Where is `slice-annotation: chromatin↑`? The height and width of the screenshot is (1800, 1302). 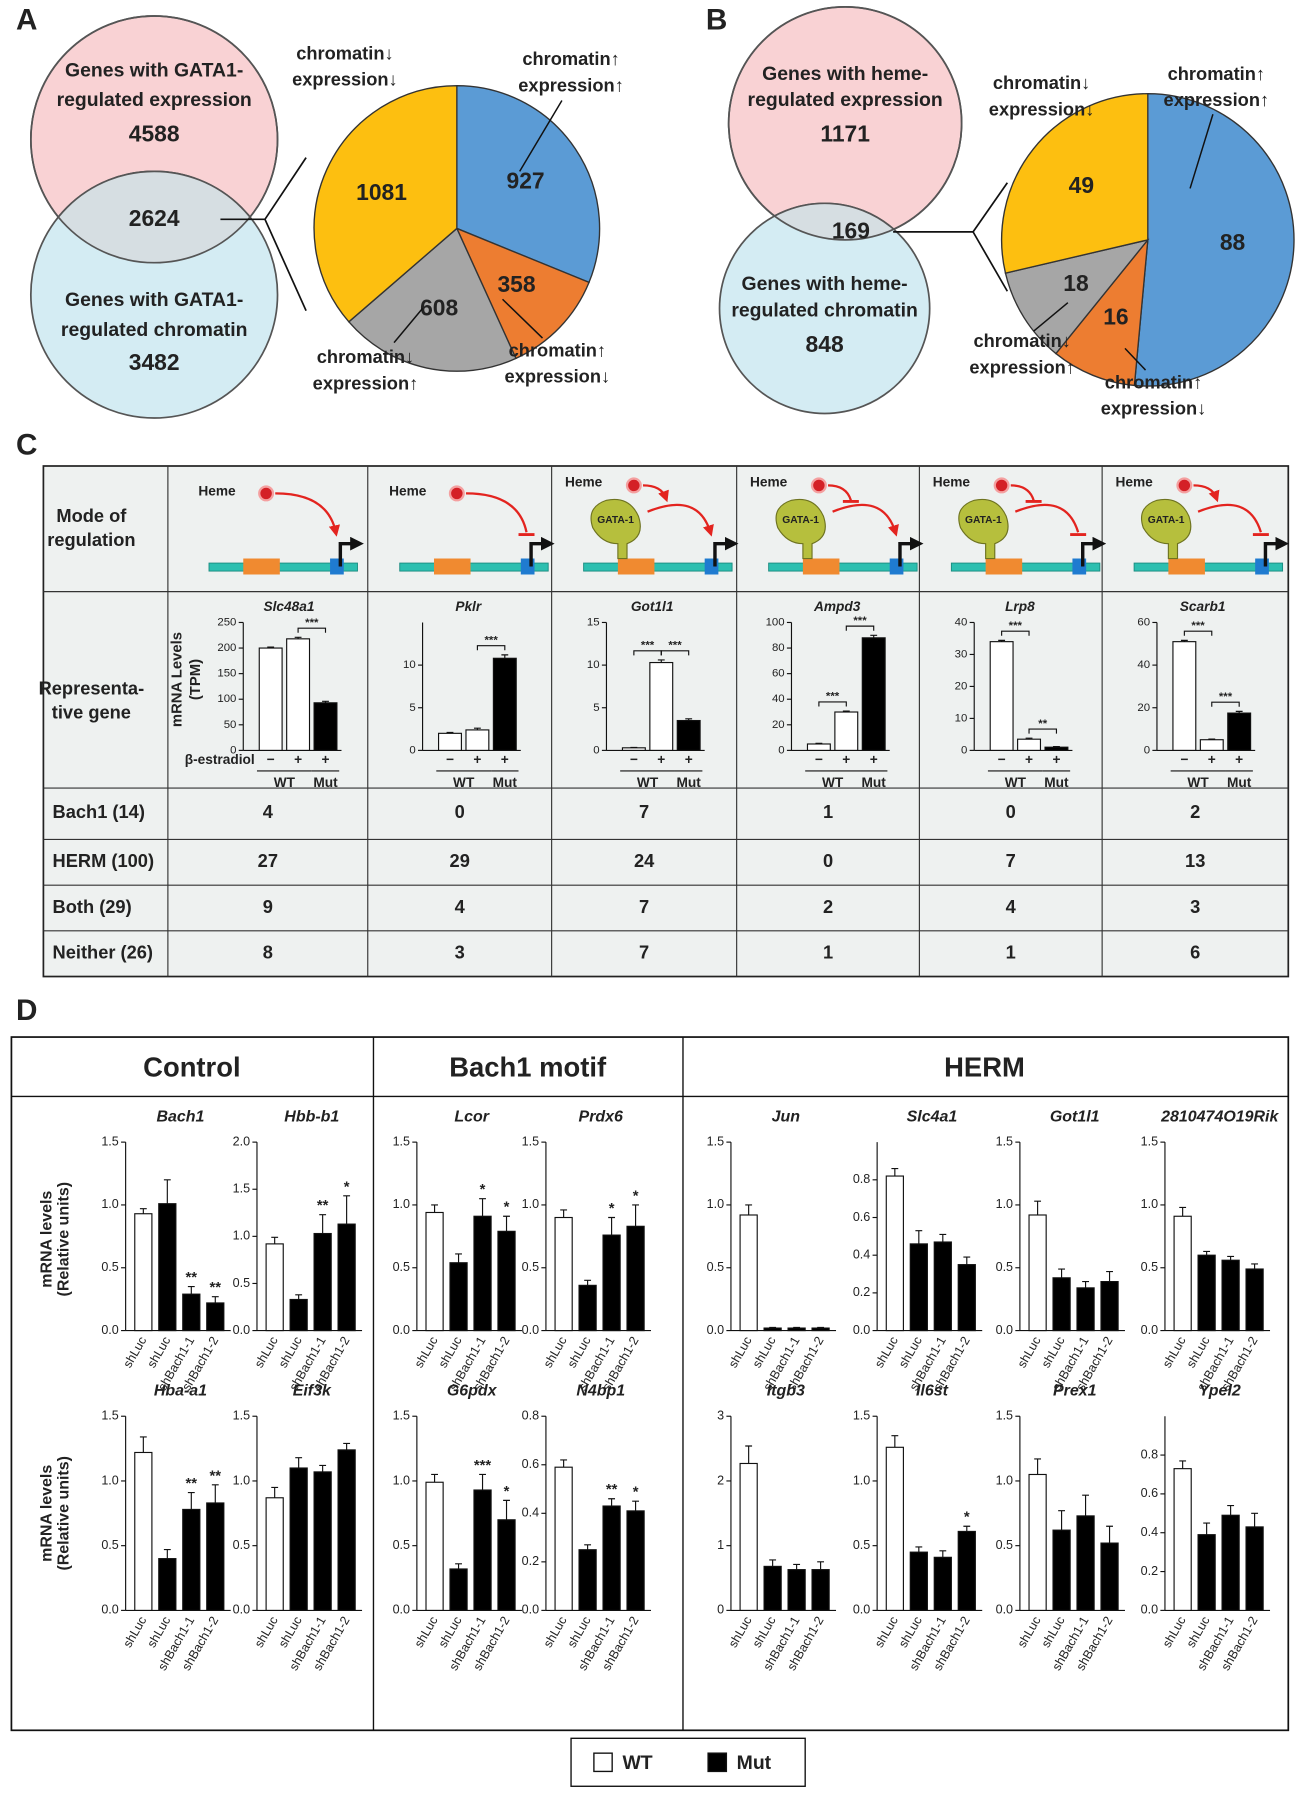 slice-annotation: chromatin↑ is located at coordinates (570, 58).